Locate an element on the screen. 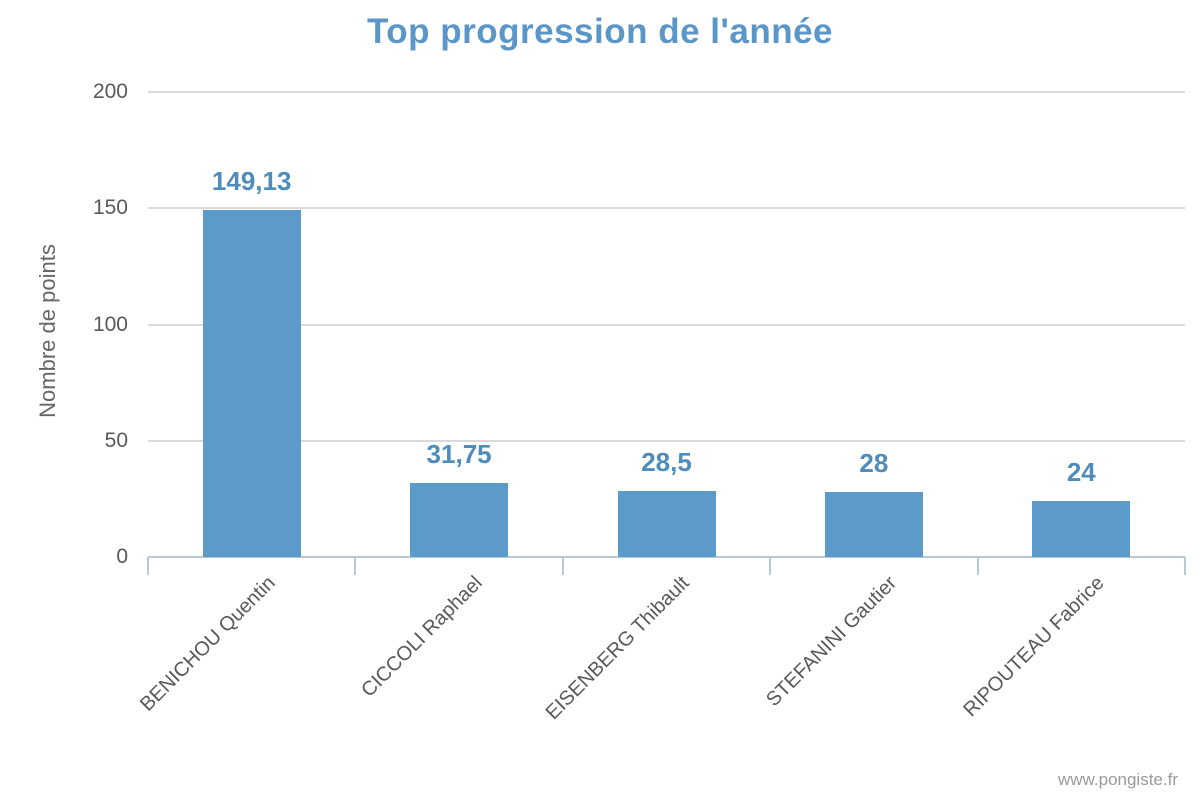 The height and width of the screenshot is (800, 1200). x-category-label: CICCOLI Raphael is located at coordinates (422, 637).